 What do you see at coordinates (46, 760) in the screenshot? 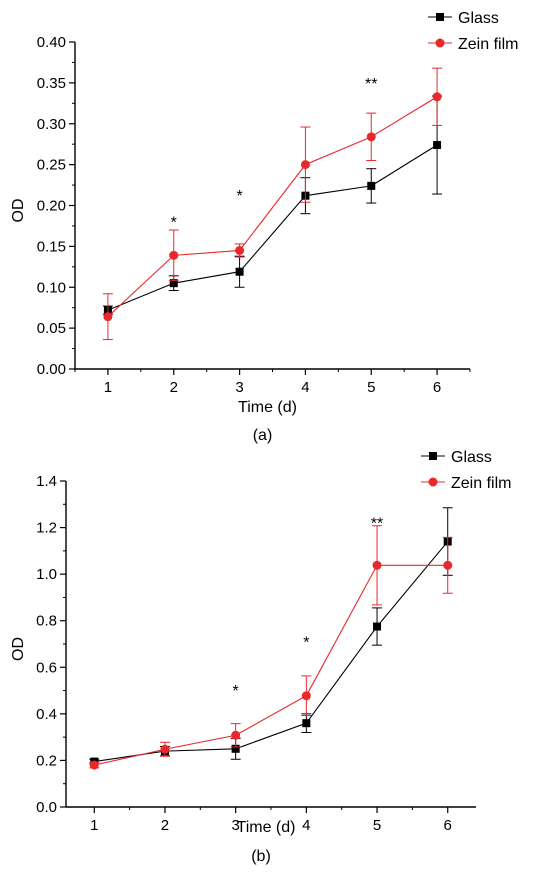
I see `y-tick-label: 0.2` at bounding box center [46, 760].